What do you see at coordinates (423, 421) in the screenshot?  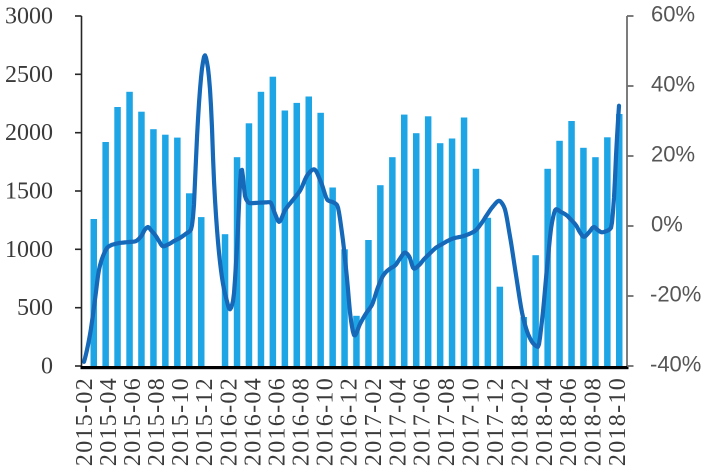 I see `svg-text: 2017-06` at bounding box center [423, 421].